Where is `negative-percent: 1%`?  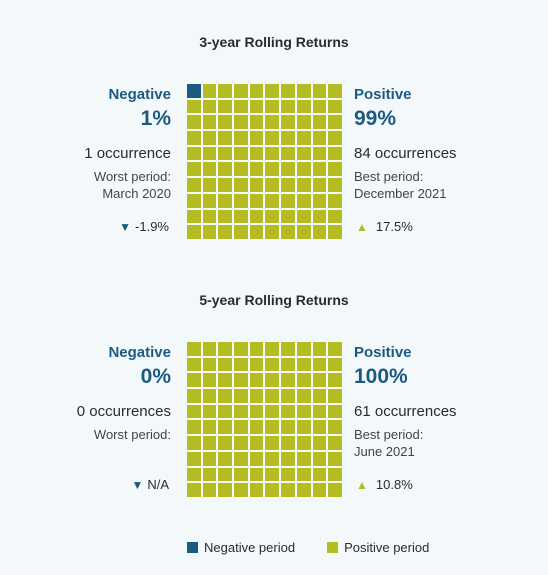
negative-percent: 1% is located at coordinates (155, 118).